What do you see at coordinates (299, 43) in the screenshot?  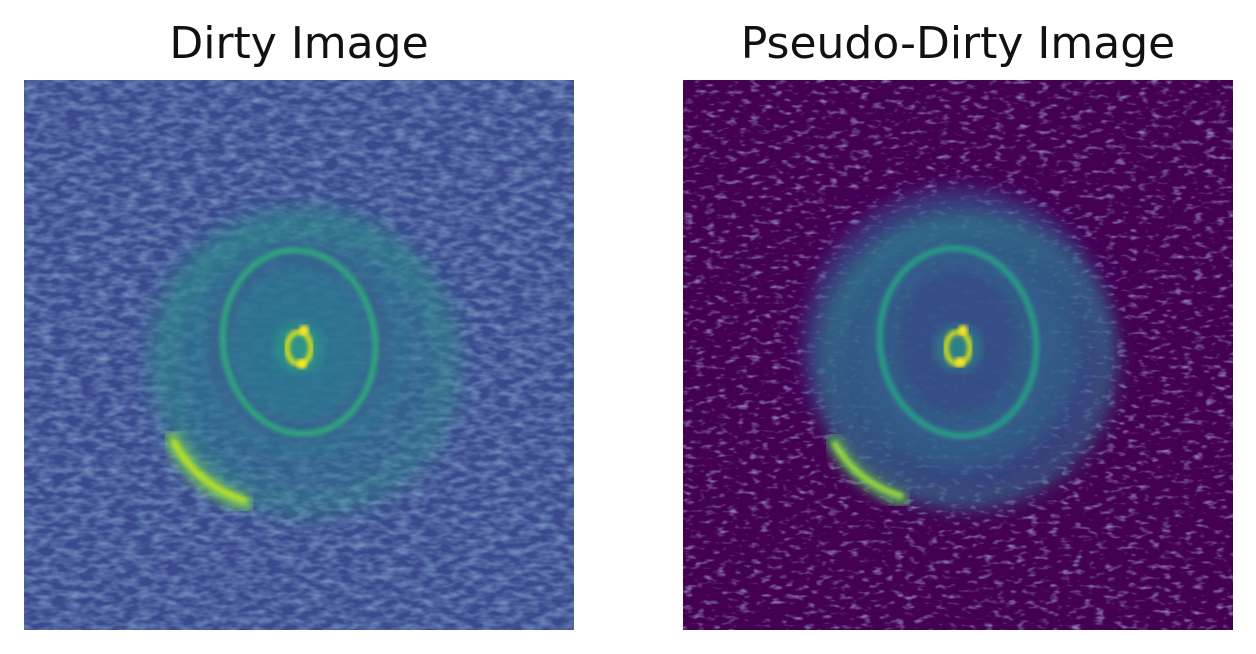 I see `dirty-image-title: Dirty Image` at bounding box center [299, 43].